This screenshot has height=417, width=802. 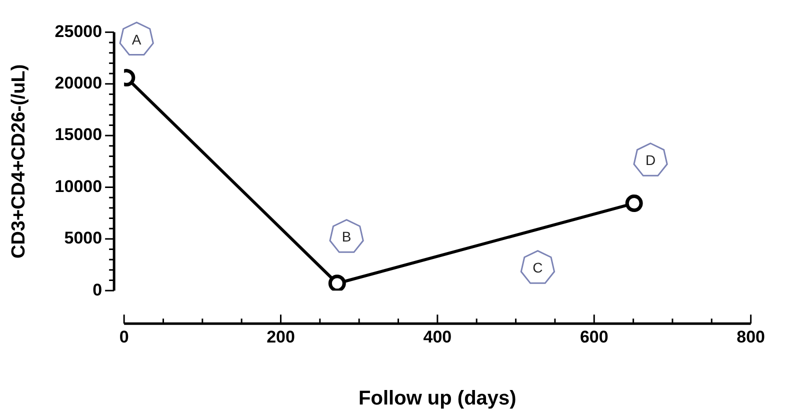 What do you see at coordinates (751, 336) in the screenshot?
I see `x-tick-label: 800` at bounding box center [751, 336].